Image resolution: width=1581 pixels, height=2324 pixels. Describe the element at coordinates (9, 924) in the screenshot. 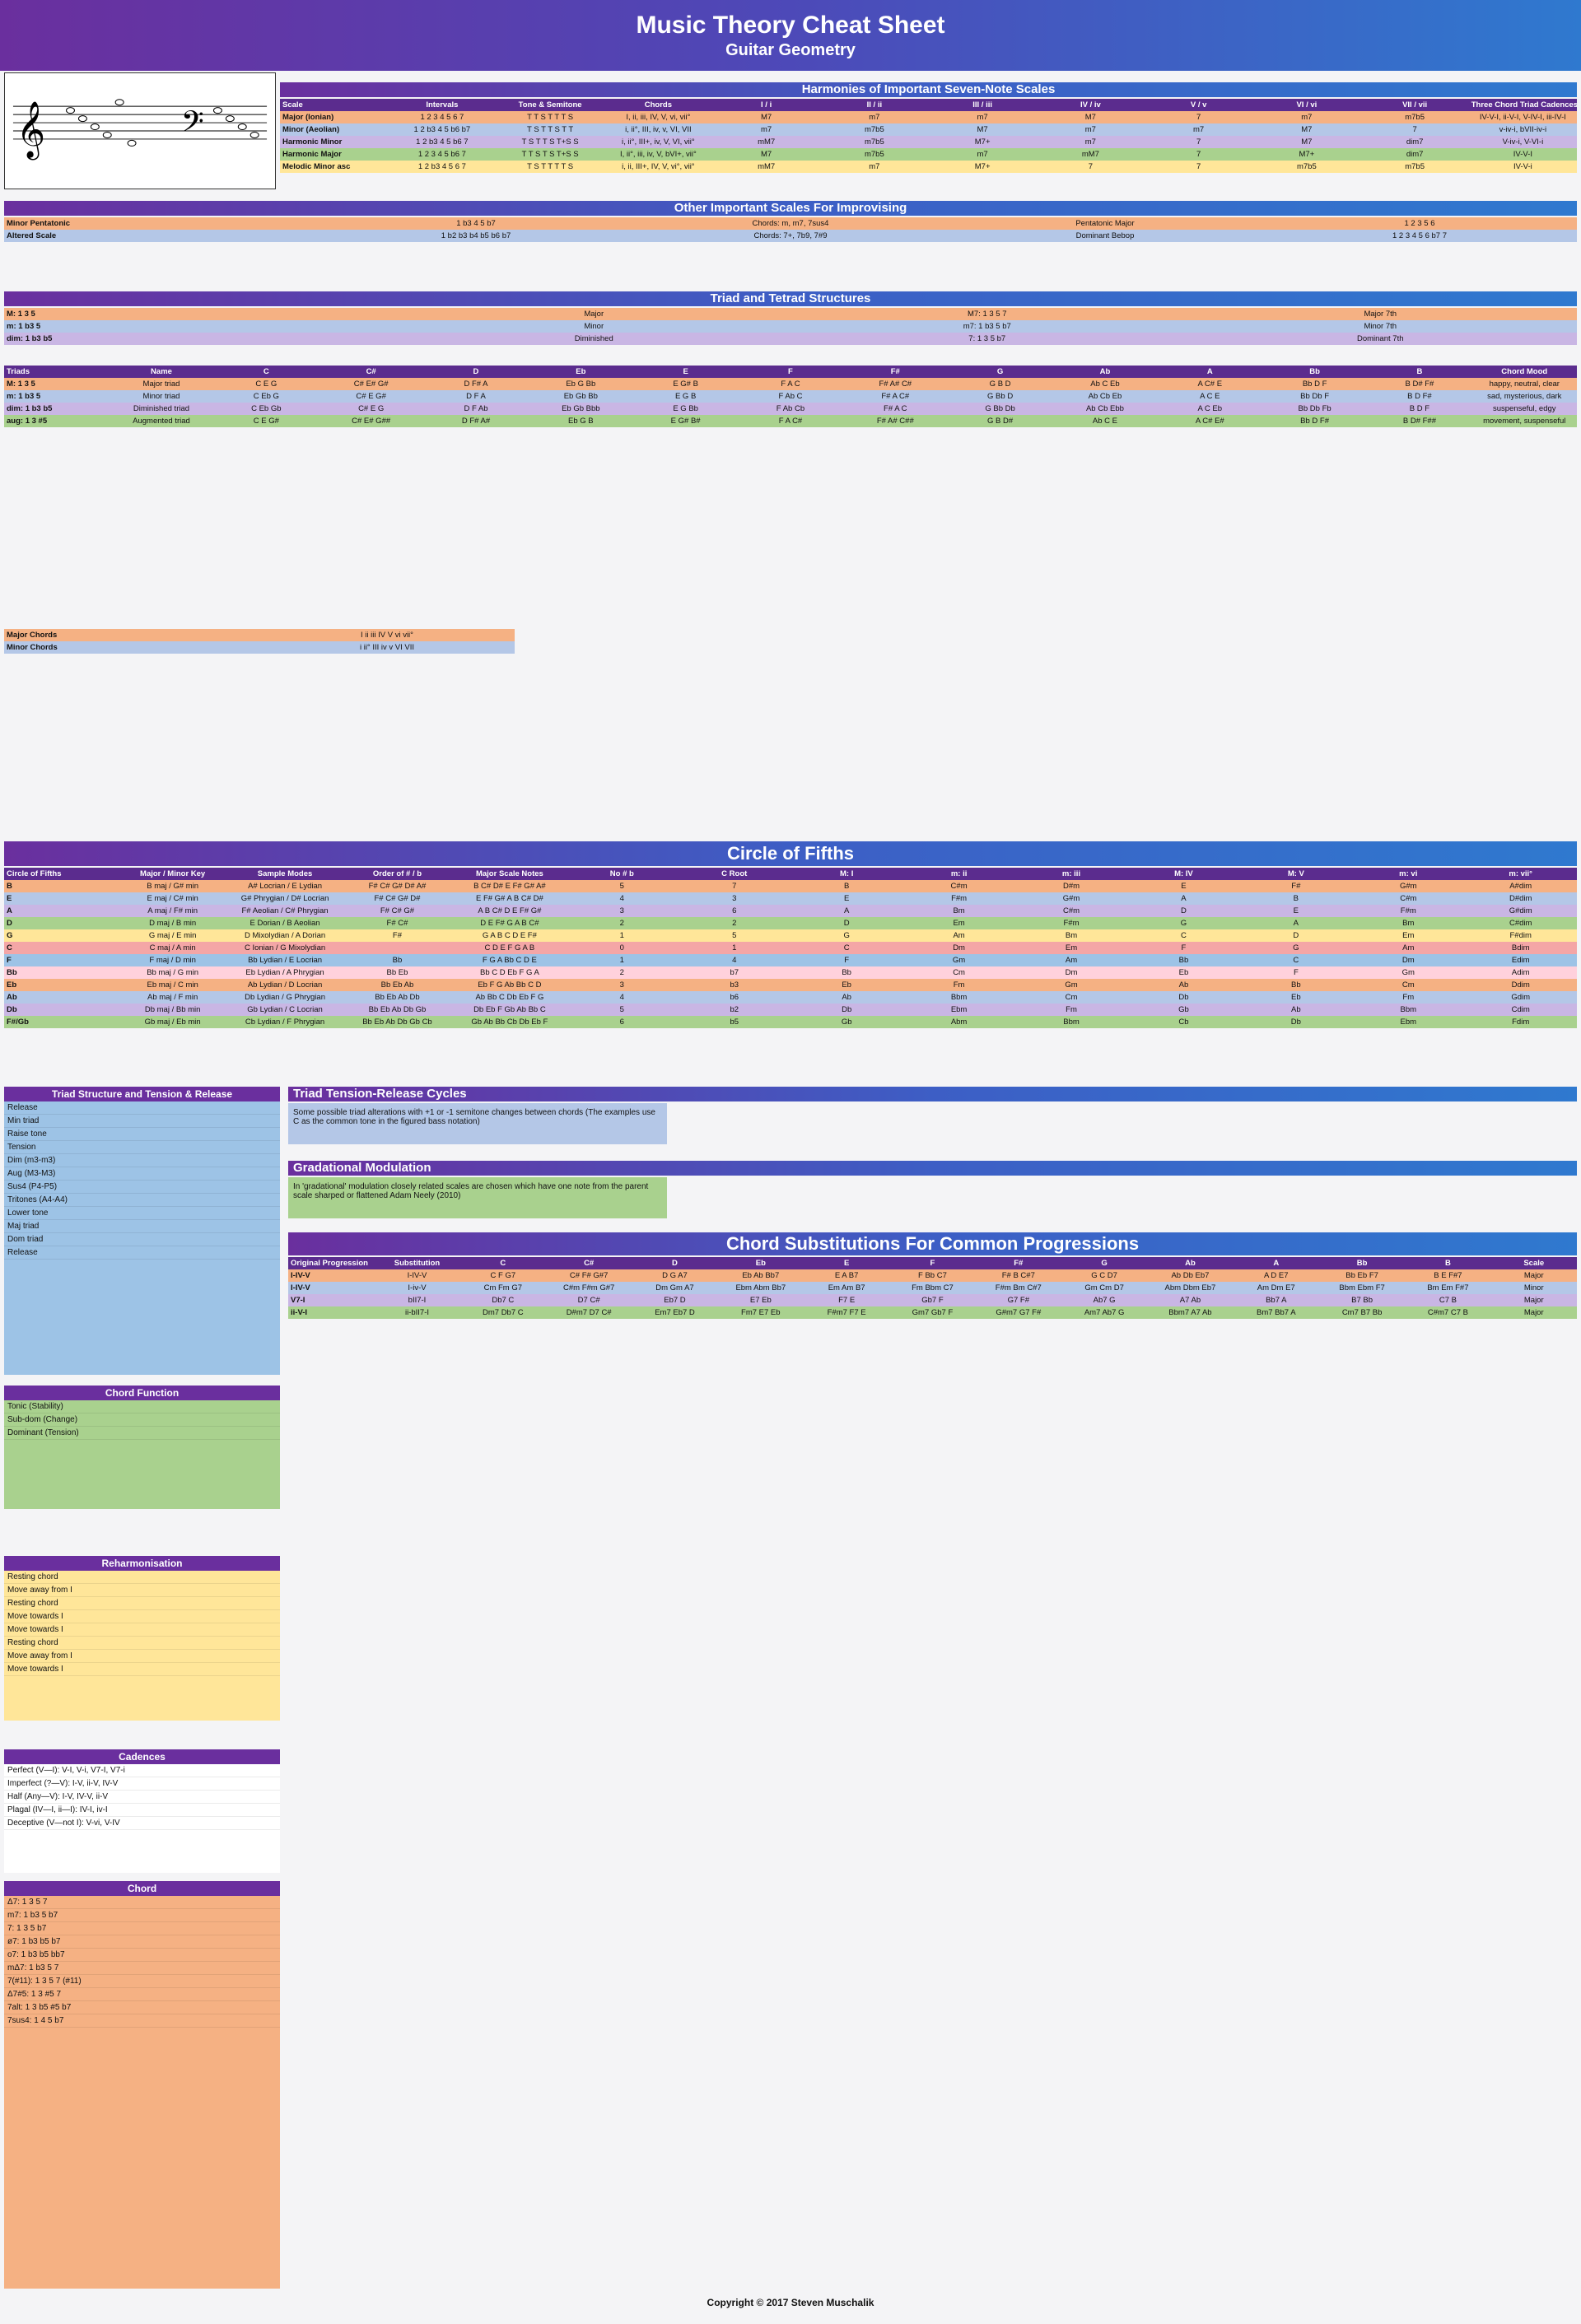

I see `table-cell: D` at that location.